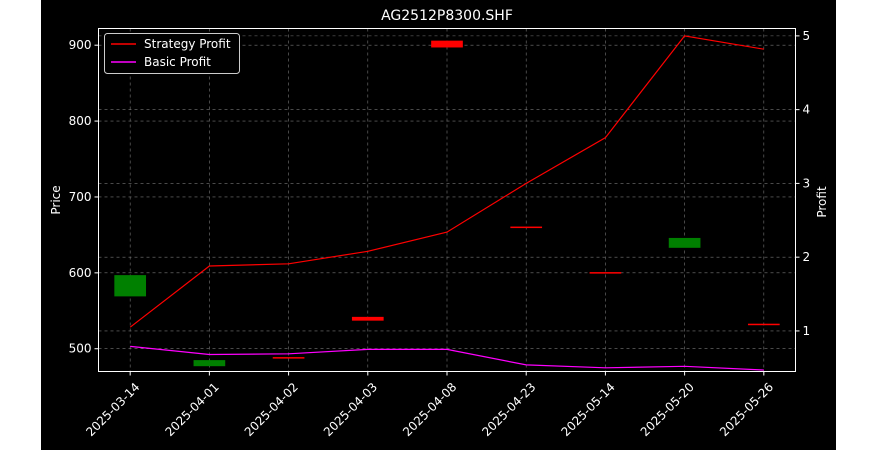 The width and height of the screenshot is (878, 454). I want to click on profit-tick-label: 2, so click(807, 257).